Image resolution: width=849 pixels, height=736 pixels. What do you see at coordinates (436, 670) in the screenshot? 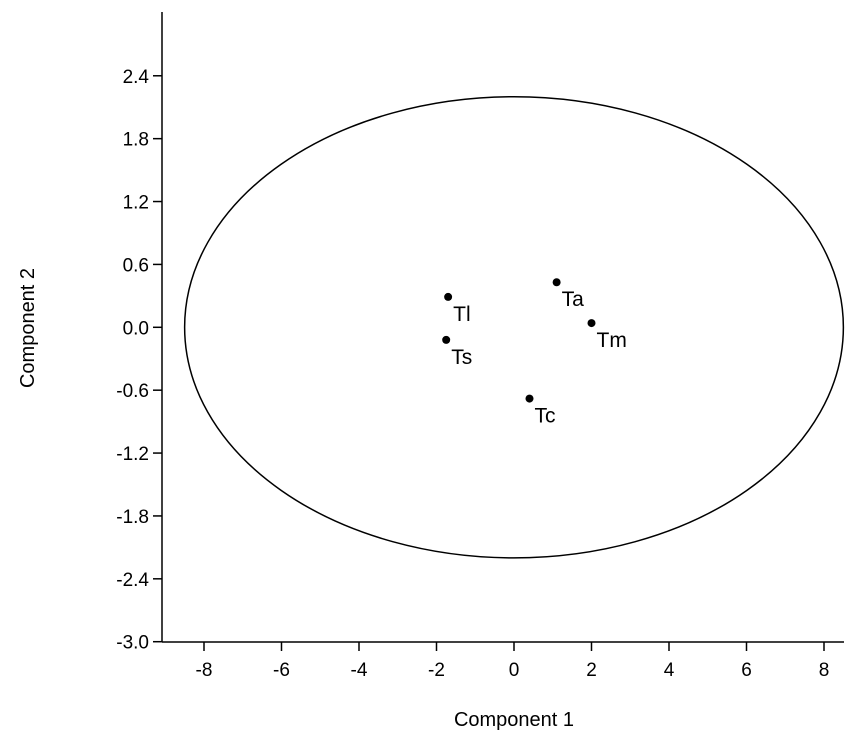
I see `x-tick-label: -2` at bounding box center [436, 670].